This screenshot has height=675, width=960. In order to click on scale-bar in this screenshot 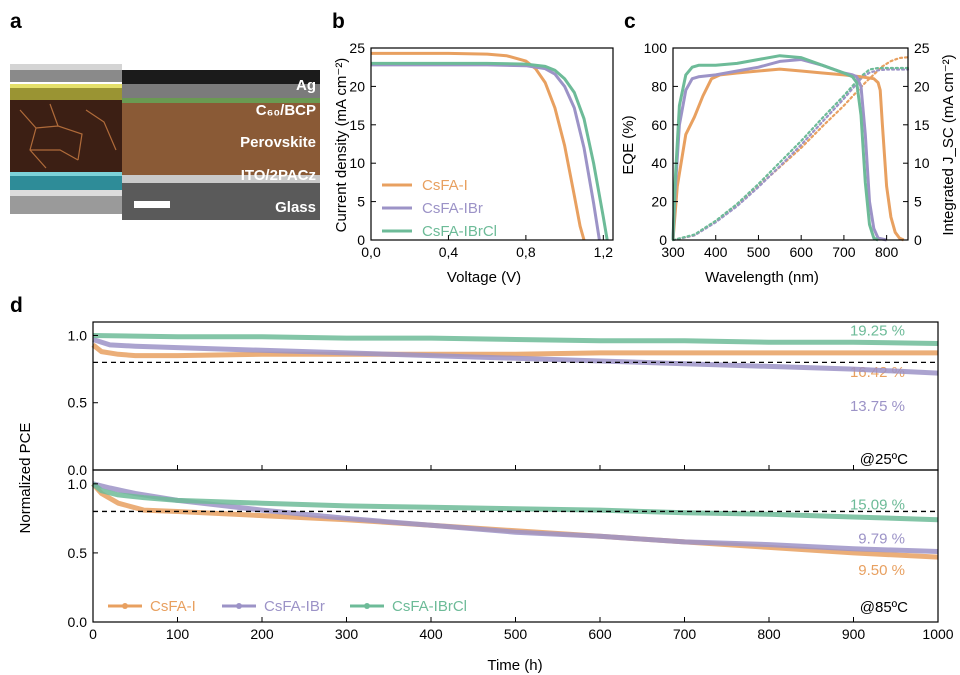, I will do `click(152, 204)`.